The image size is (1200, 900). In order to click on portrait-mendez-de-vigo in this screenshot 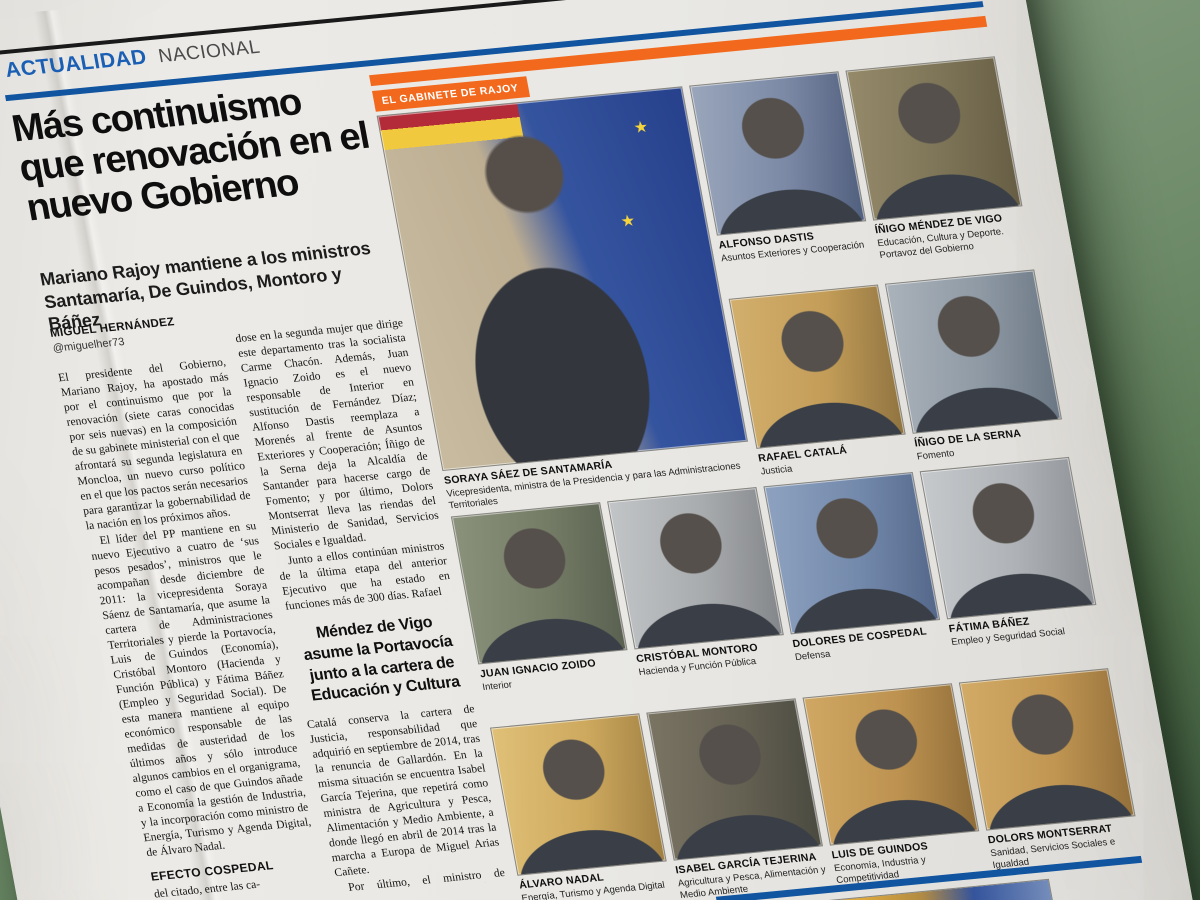, I will do `click(934, 138)`.